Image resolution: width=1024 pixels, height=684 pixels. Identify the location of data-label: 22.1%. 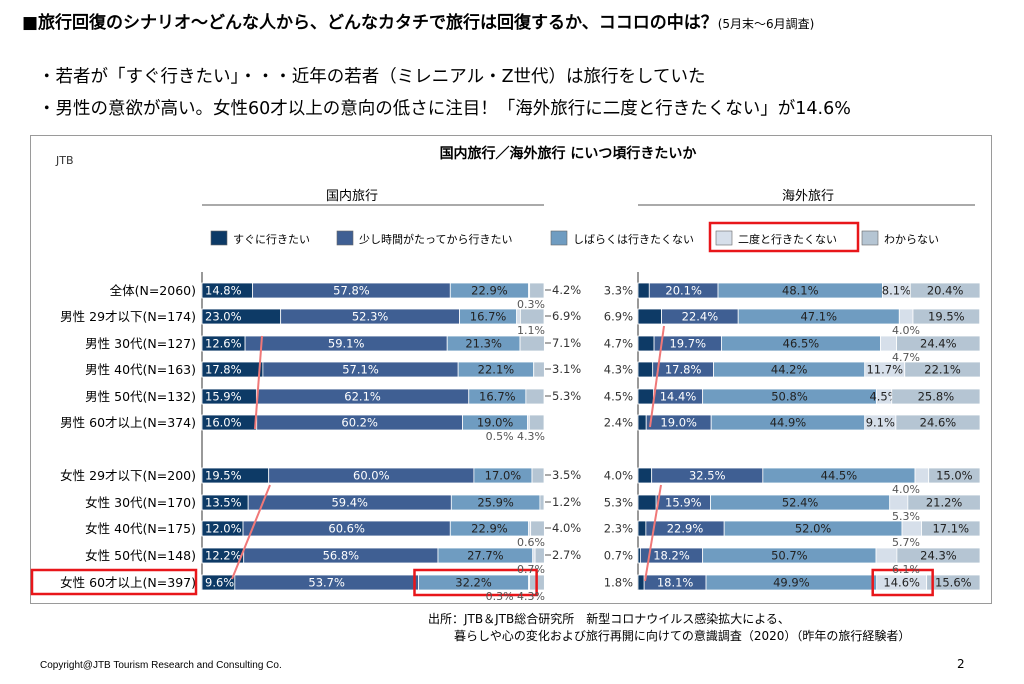
(942, 370).